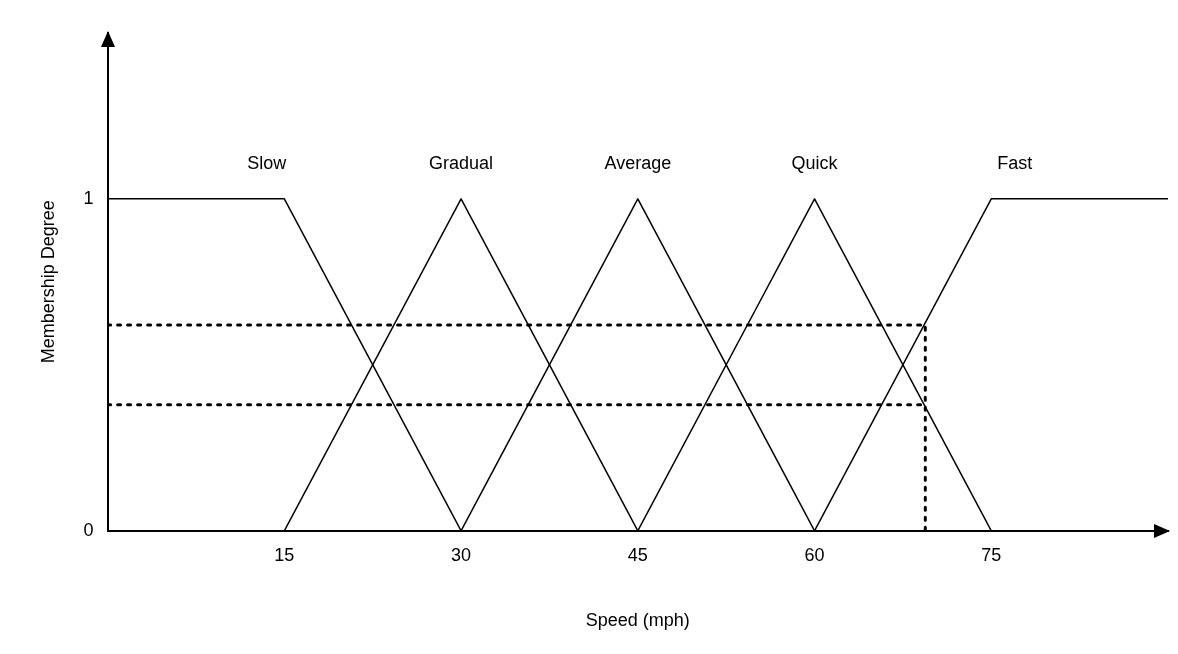 The image size is (1178, 654). What do you see at coordinates (991, 554) in the screenshot?
I see `x-tick-label: 75` at bounding box center [991, 554].